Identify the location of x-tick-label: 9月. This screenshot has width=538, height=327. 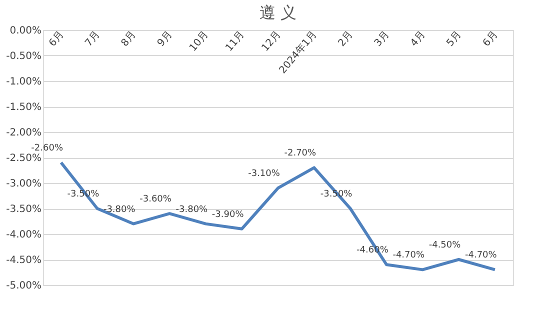
(165, 39).